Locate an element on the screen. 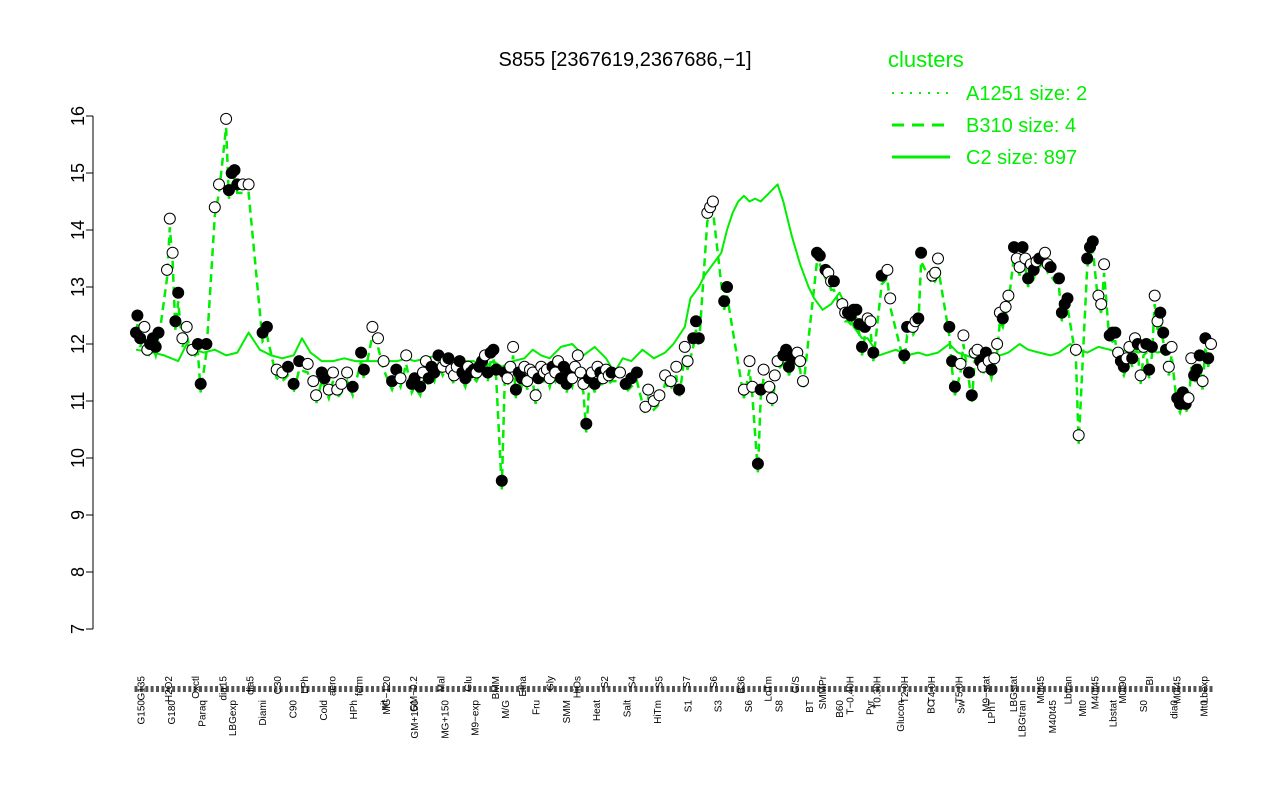 The width and height of the screenshot is (1280, 800). y-tick-label: 7 is located at coordinates (78, 629).